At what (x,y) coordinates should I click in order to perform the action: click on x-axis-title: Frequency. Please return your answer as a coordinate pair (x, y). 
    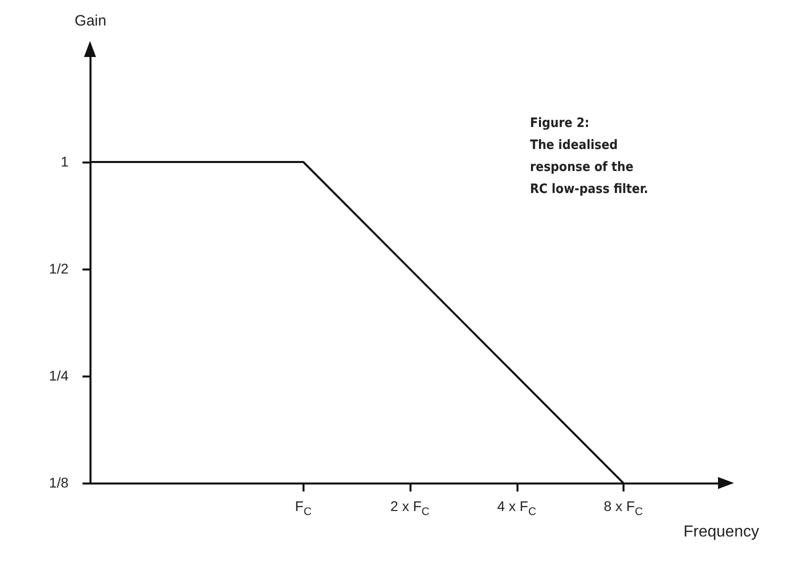
    Looking at the image, I should click on (722, 532).